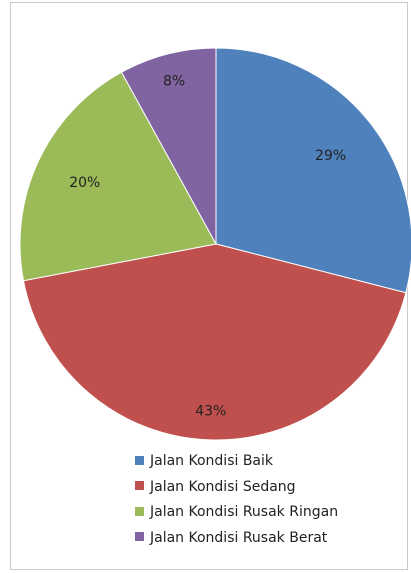  Describe the element at coordinates (223, 486) in the screenshot. I see `legend-label-sedang: Jalan Kondisi Sedang` at that location.